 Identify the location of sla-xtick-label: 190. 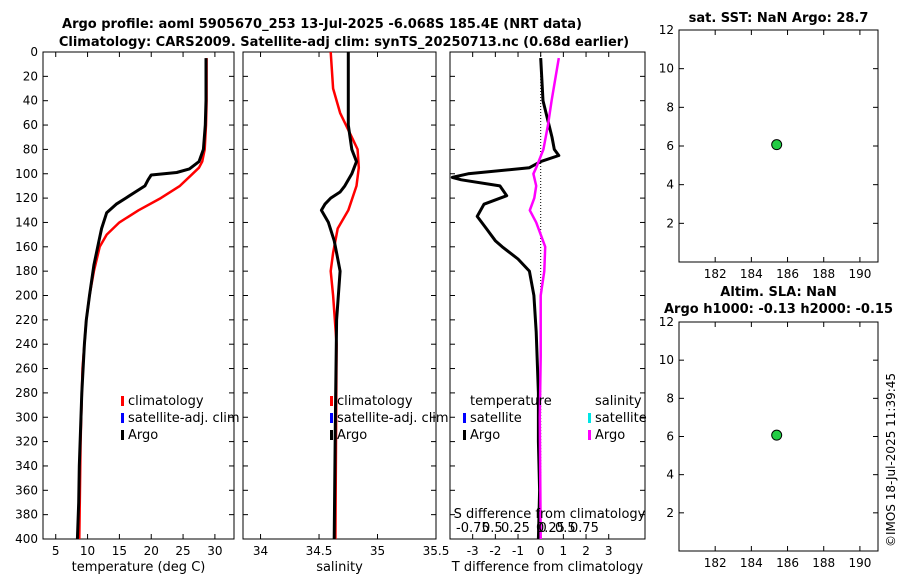
(859, 563).